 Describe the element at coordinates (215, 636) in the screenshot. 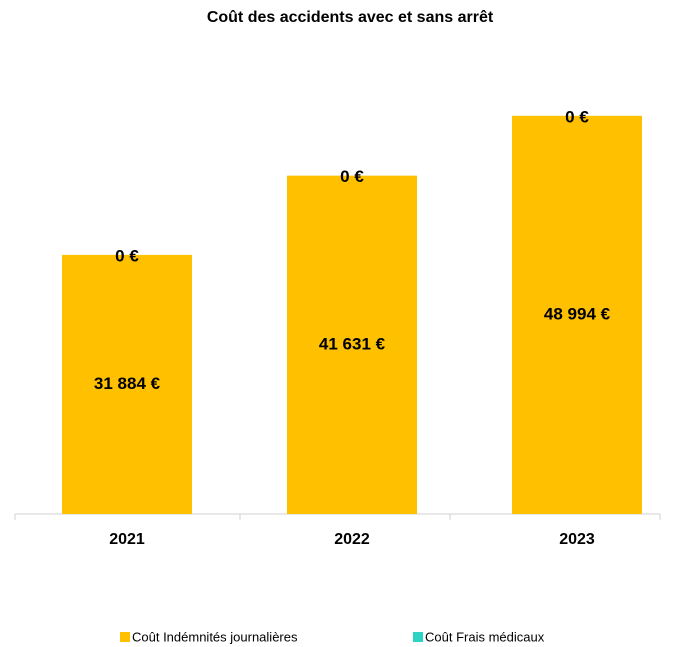

I see `legend-label: Coût Indémnités journalières` at that location.